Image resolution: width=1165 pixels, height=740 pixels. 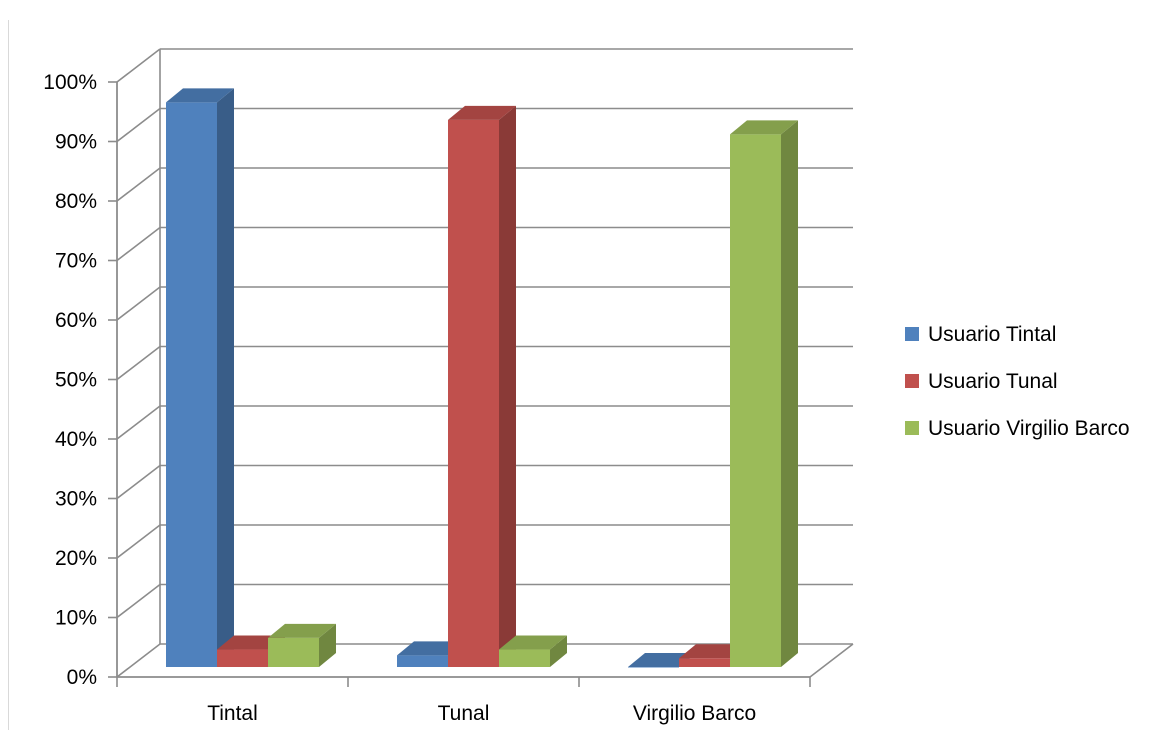 I want to click on legend-item: Usuario Tunal, so click(x=981, y=381).